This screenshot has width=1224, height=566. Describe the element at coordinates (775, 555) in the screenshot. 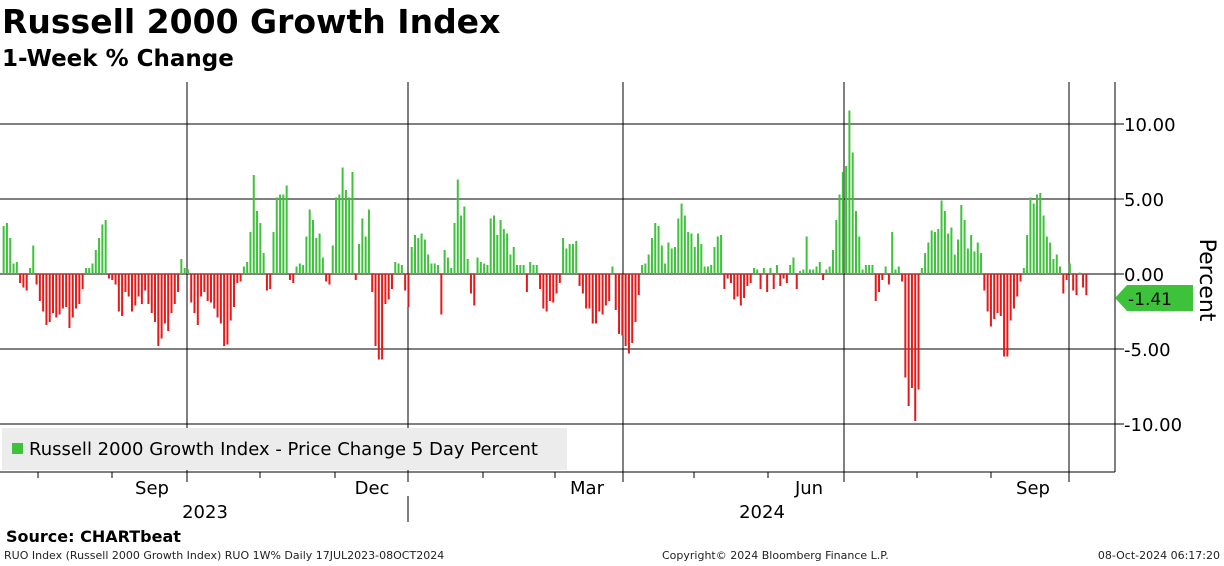

I see `footer-copyright: Copyright© 2024 Bloomberg Finance L.P.` at that location.